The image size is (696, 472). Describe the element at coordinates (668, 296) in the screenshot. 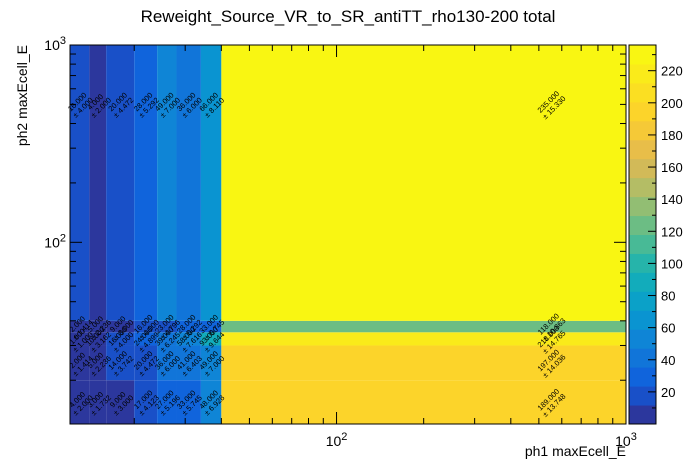

I see `colorbar-tick-label: 80` at that location.